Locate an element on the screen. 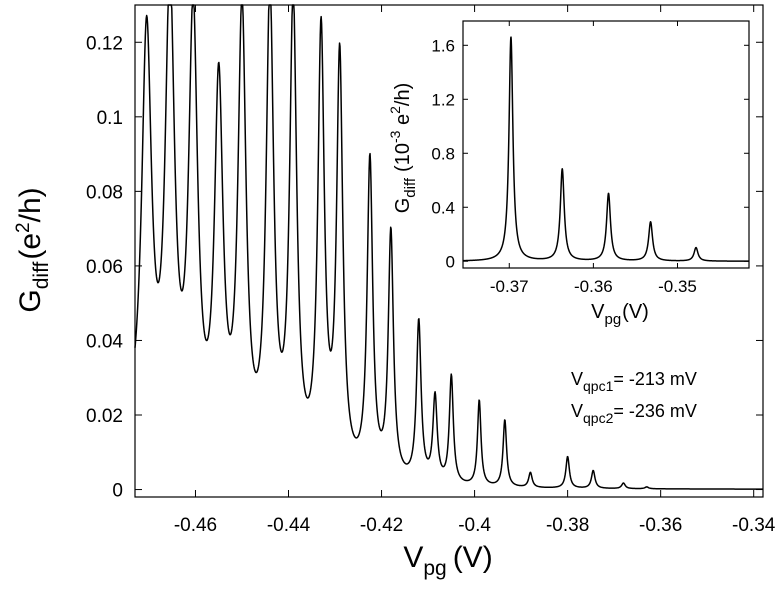 Image resolution: width=780 pixels, height=589 pixels. inset-x-tick-label: -0.36 is located at coordinates (593, 286).